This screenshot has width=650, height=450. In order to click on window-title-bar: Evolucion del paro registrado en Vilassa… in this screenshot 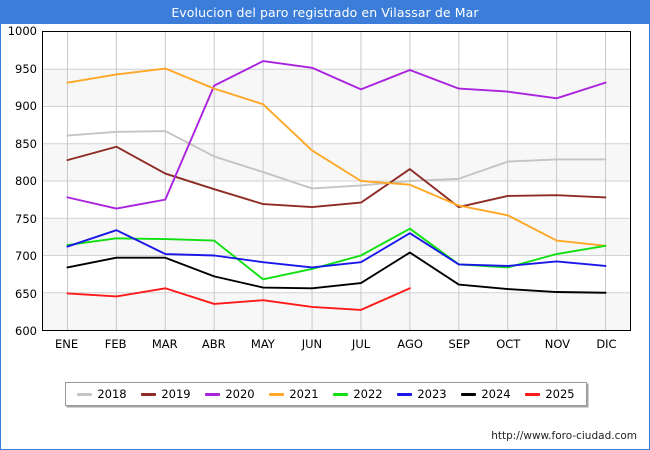, I will do `click(325, 12)`.